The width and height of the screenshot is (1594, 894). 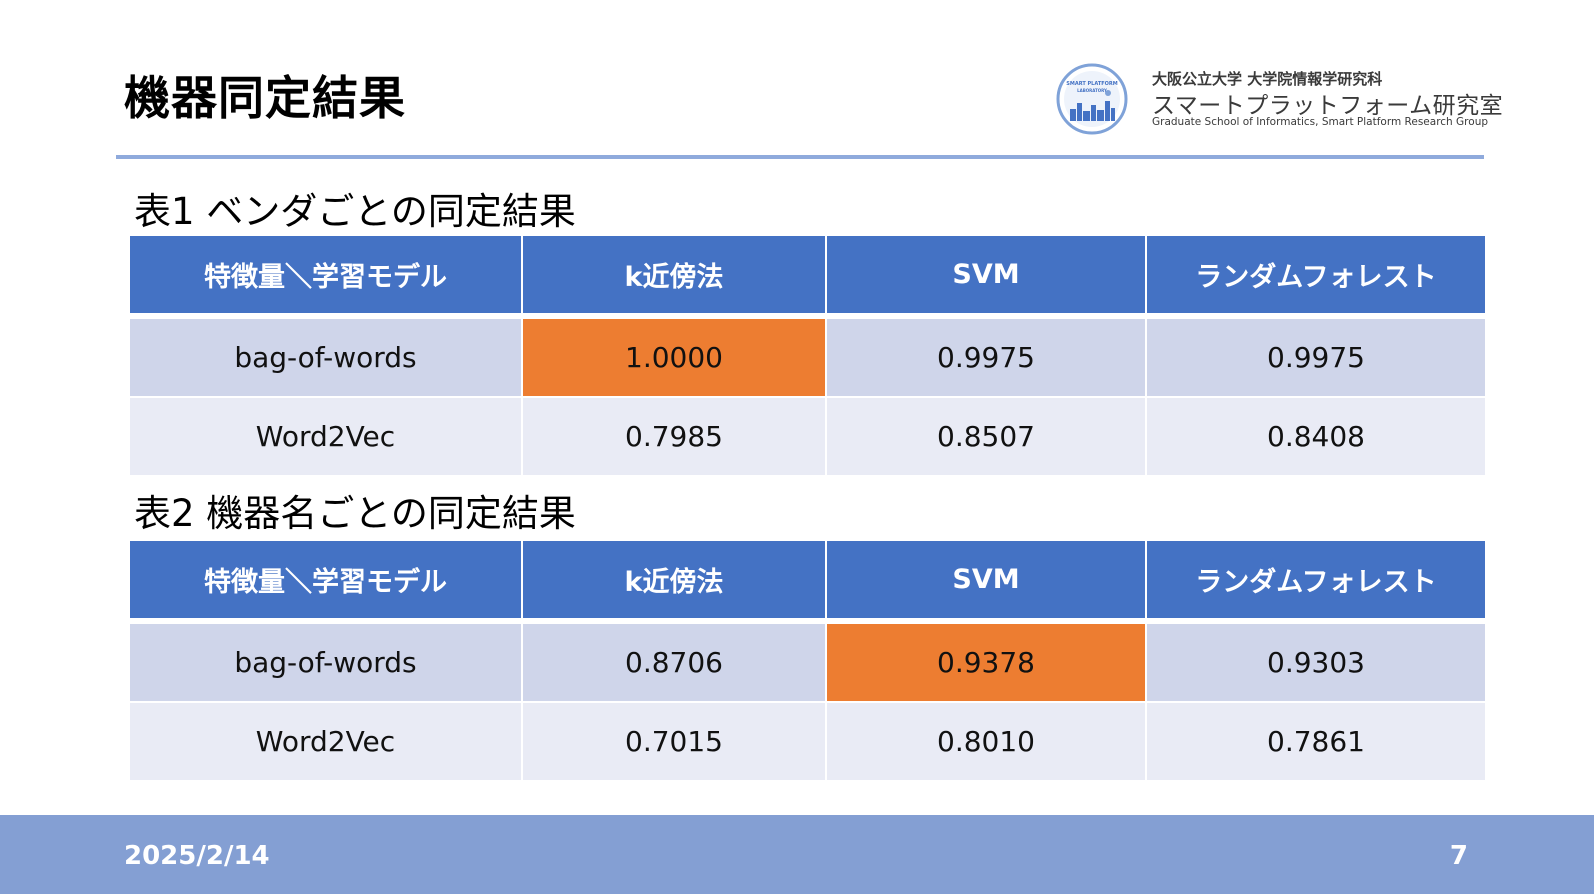 I want to click on table2-header-svm: SVM, so click(x=986, y=582).